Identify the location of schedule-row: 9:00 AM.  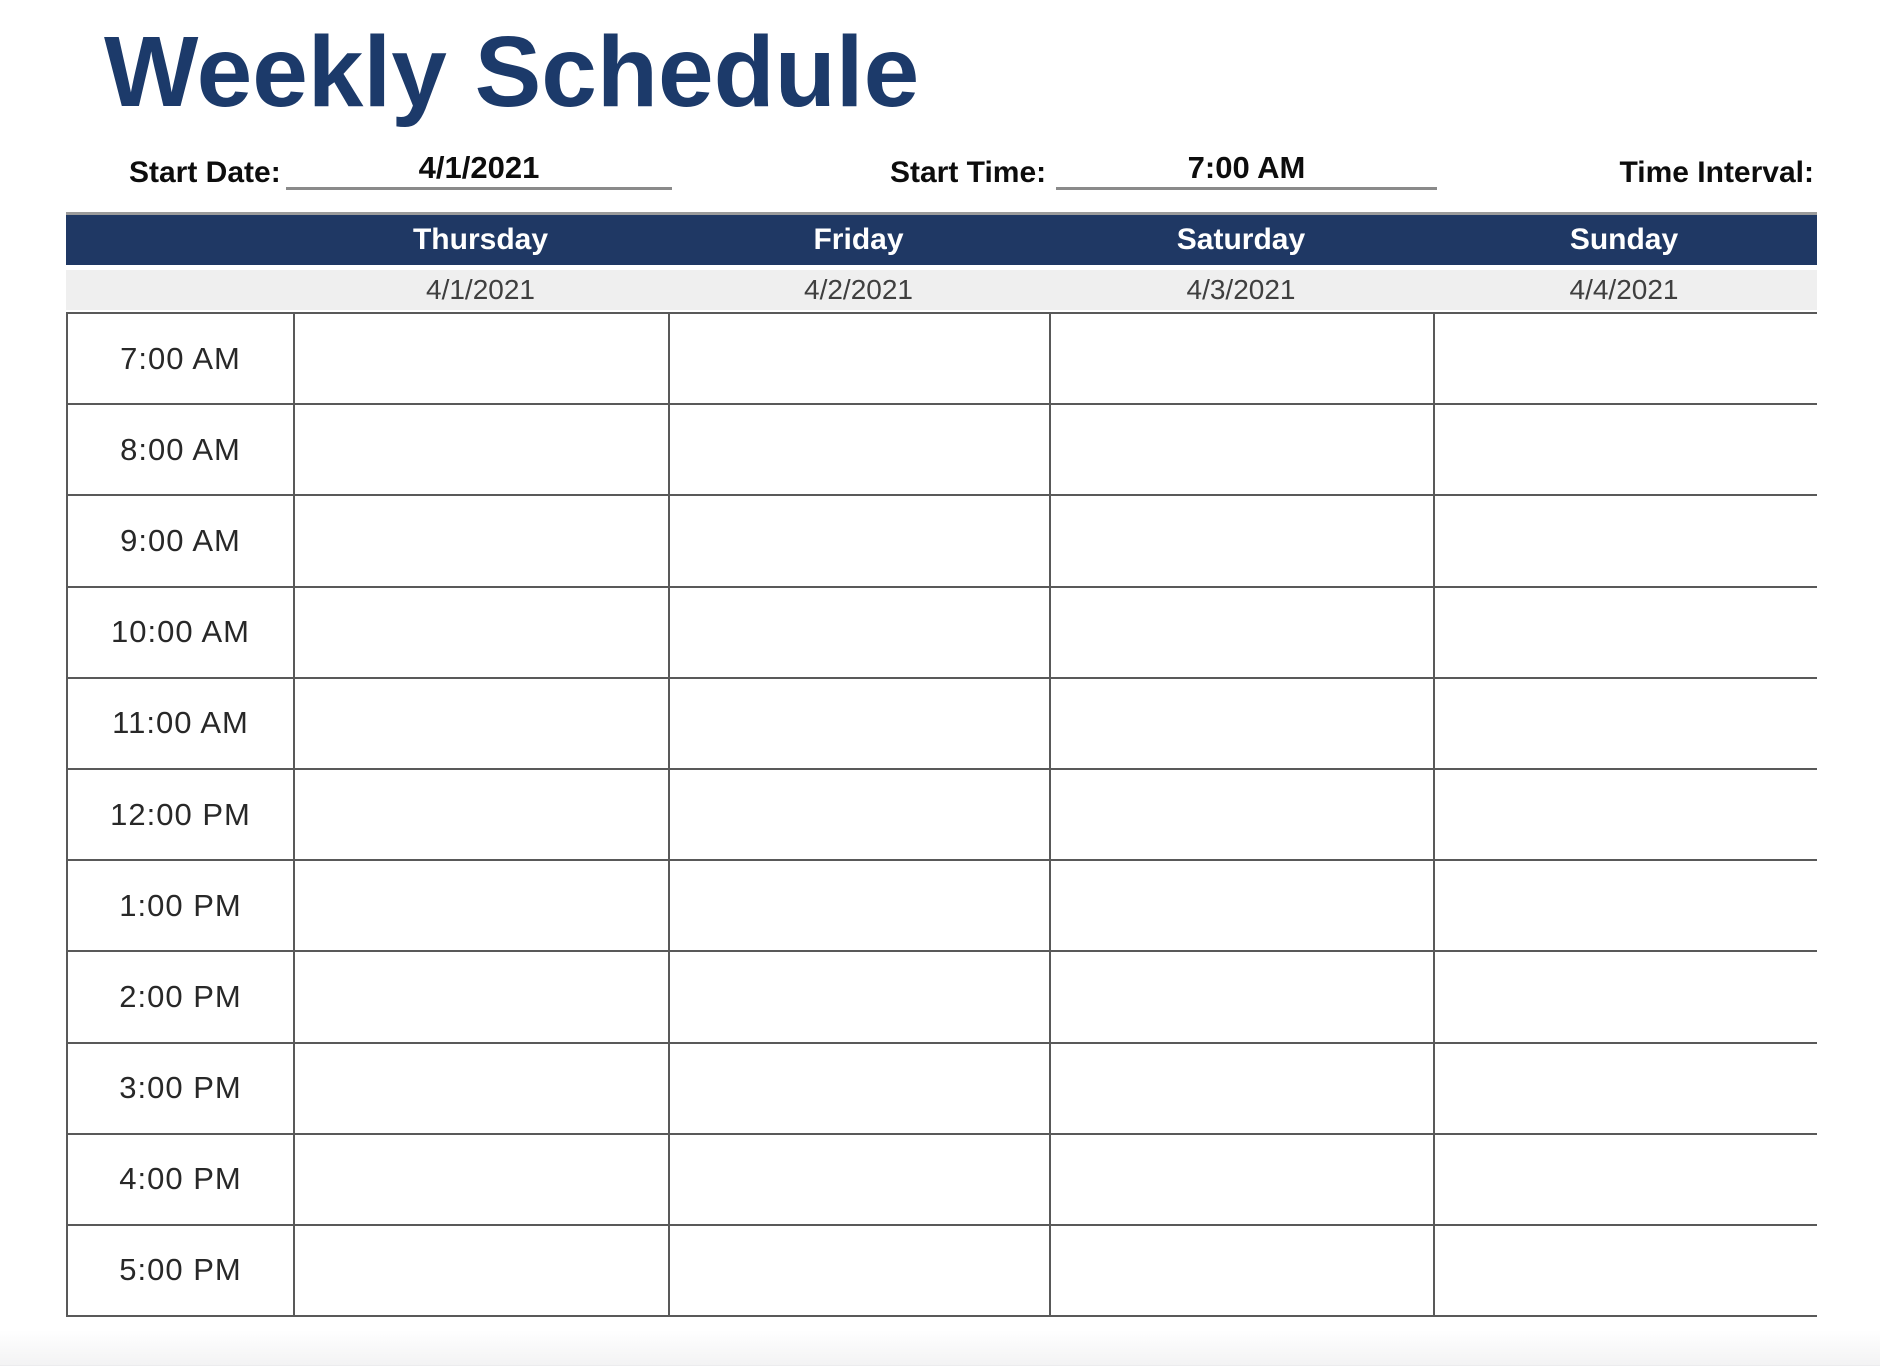
(942, 540).